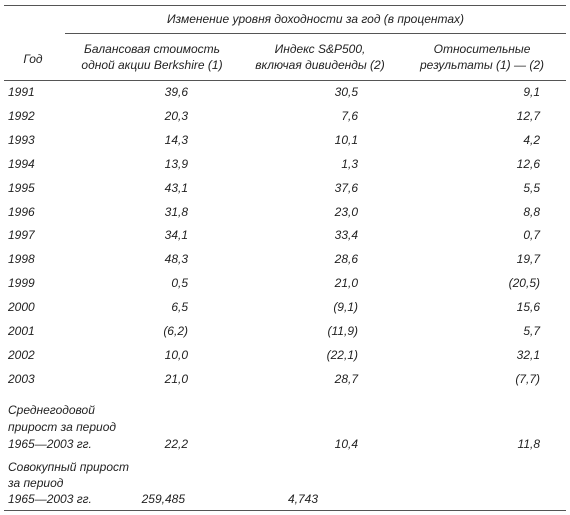 The height and width of the screenshot is (515, 570). What do you see at coordinates (21, 331) in the screenshot?
I see `year-cell: 2001` at bounding box center [21, 331].